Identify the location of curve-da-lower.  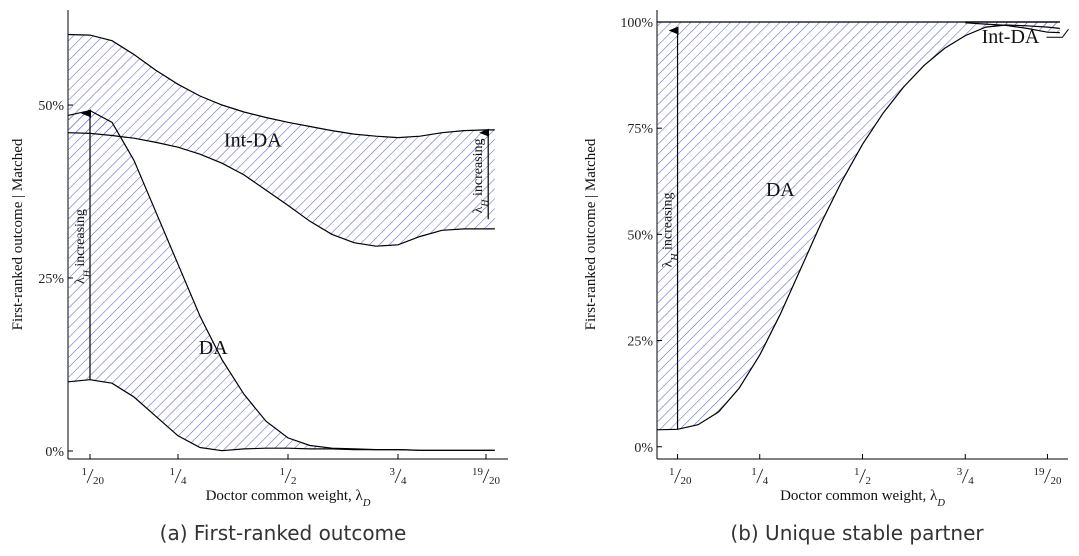
(281, 415).